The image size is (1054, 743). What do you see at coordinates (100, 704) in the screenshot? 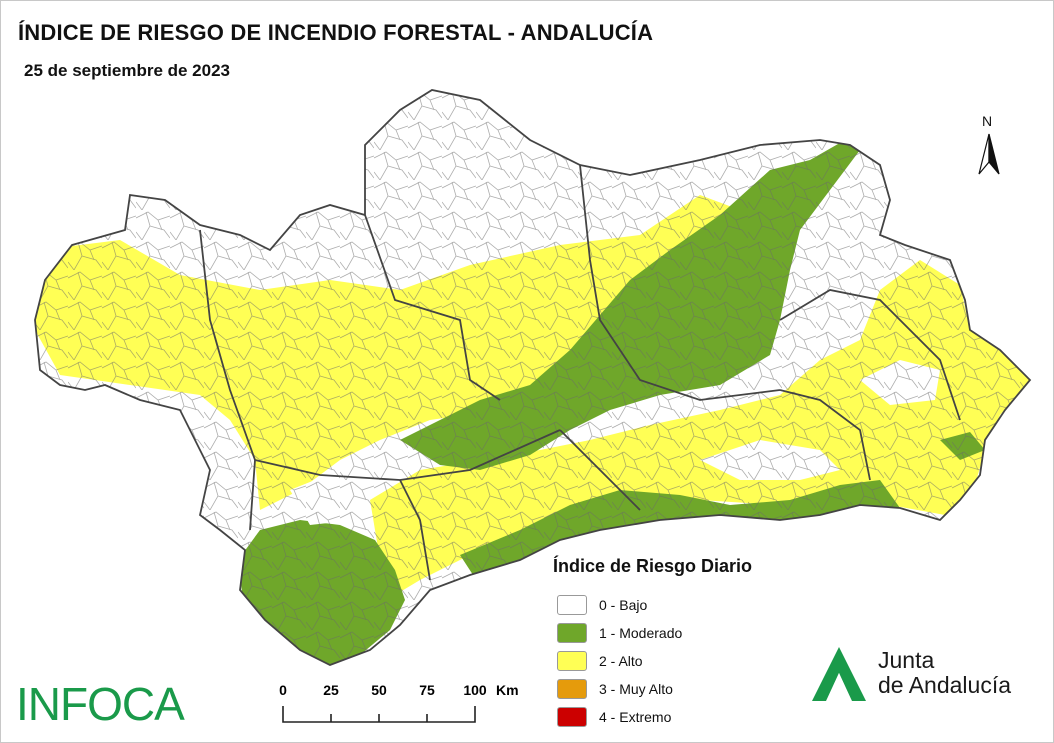
I see `infoca-logo: INFOCA` at bounding box center [100, 704].